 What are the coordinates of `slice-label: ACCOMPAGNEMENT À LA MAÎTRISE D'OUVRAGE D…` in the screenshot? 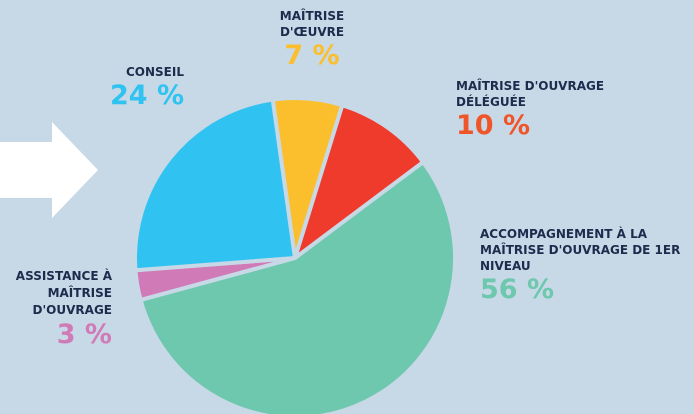 It's located at (587, 266).